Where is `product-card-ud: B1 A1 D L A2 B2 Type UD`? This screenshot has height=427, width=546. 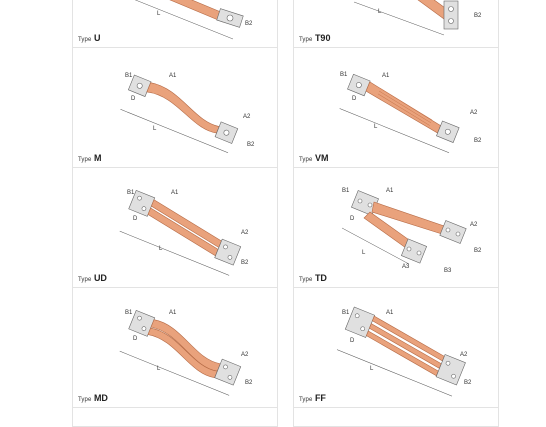
product-card-ud: B1 A1 D L A2 B2 Type UD is located at coordinates (175, 227).